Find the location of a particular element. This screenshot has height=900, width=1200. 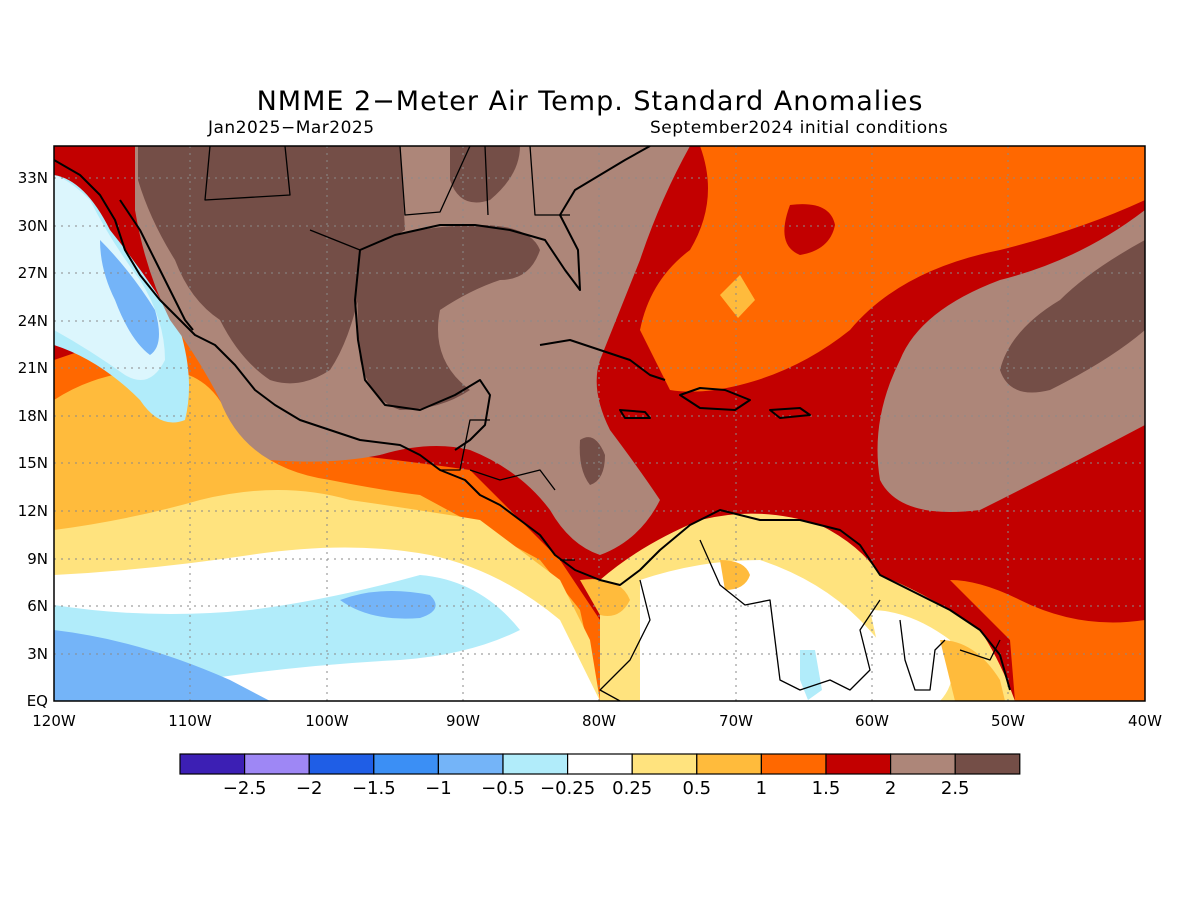

colorbar-label: 1 is located at coordinates (761, 788).